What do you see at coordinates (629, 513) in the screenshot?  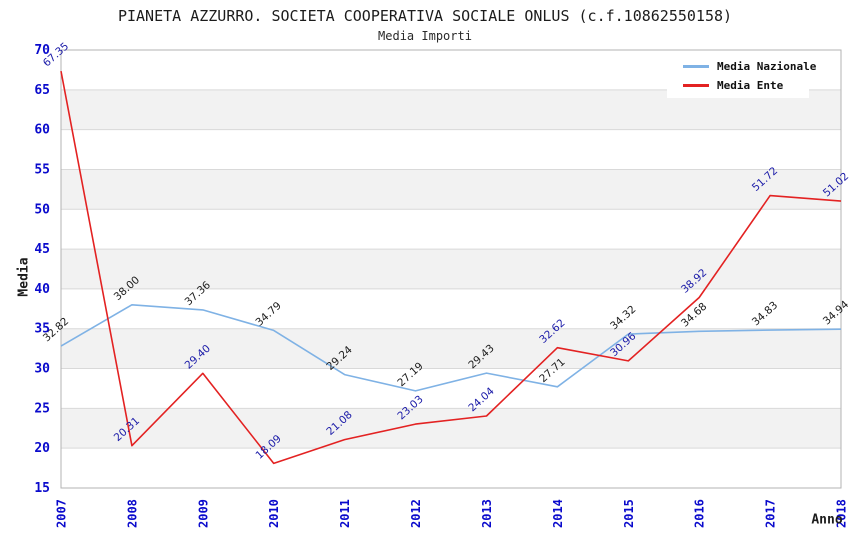 I see `svg-text: 2015` at bounding box center [629, 513].